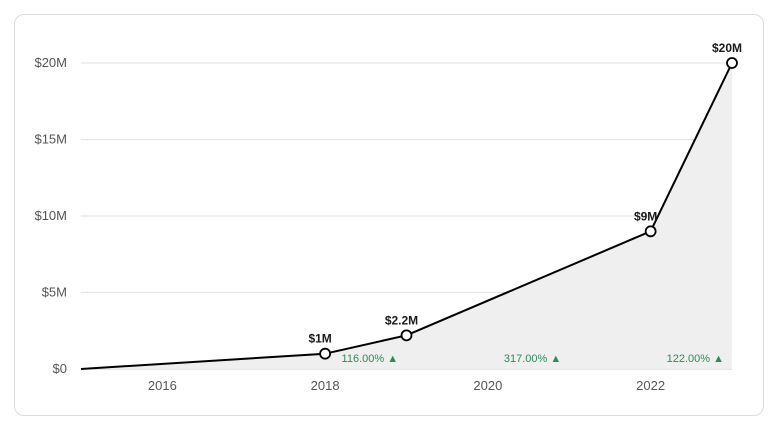 The image size is (778, 432). What do you see at coordinates (60, 368) in the screenshot?
I see `y-tick-label: $0` at bounding box center [60, 368].